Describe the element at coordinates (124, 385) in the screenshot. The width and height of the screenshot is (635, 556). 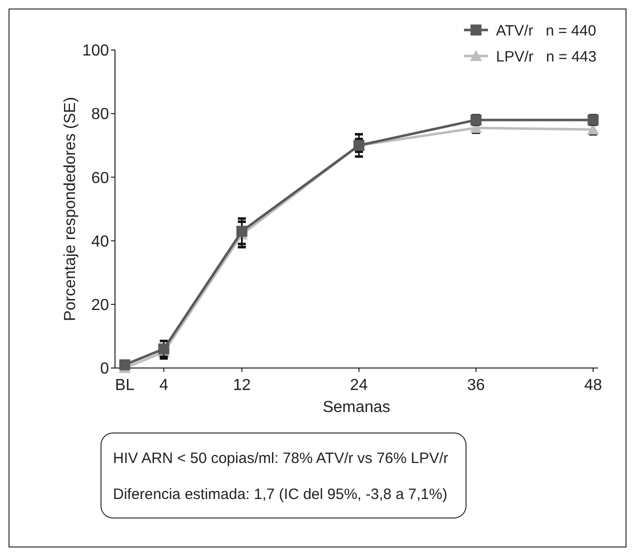
I see `x-tick-label: BL` at that location.